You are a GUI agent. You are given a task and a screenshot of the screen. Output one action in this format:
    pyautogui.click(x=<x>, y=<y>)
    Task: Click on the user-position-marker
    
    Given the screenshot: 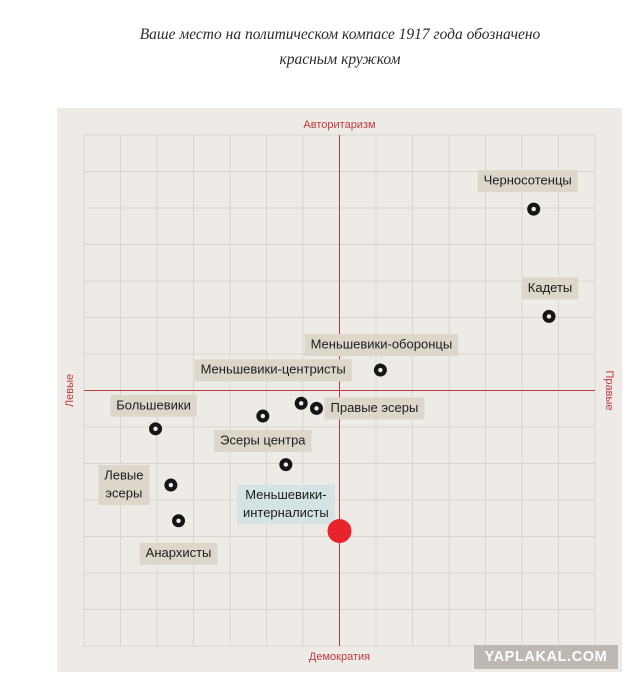 What is the action you would take?
    pyautogui.click(x=339, y=531)
    